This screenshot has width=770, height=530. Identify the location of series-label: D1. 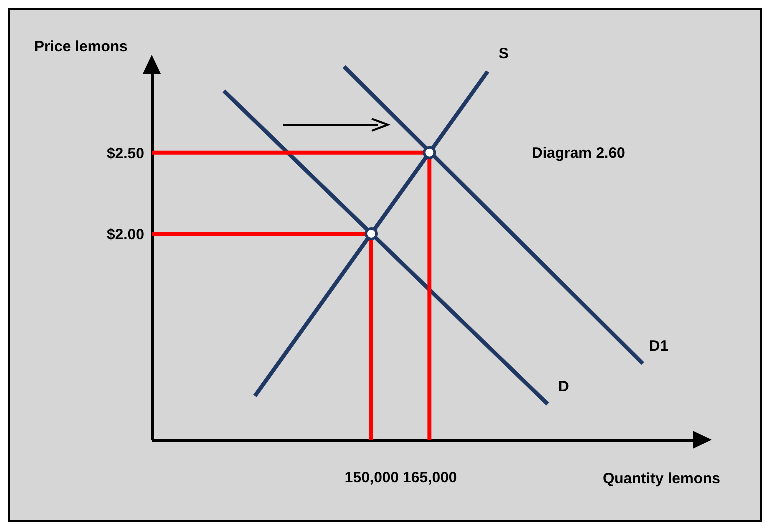
(659, 346).